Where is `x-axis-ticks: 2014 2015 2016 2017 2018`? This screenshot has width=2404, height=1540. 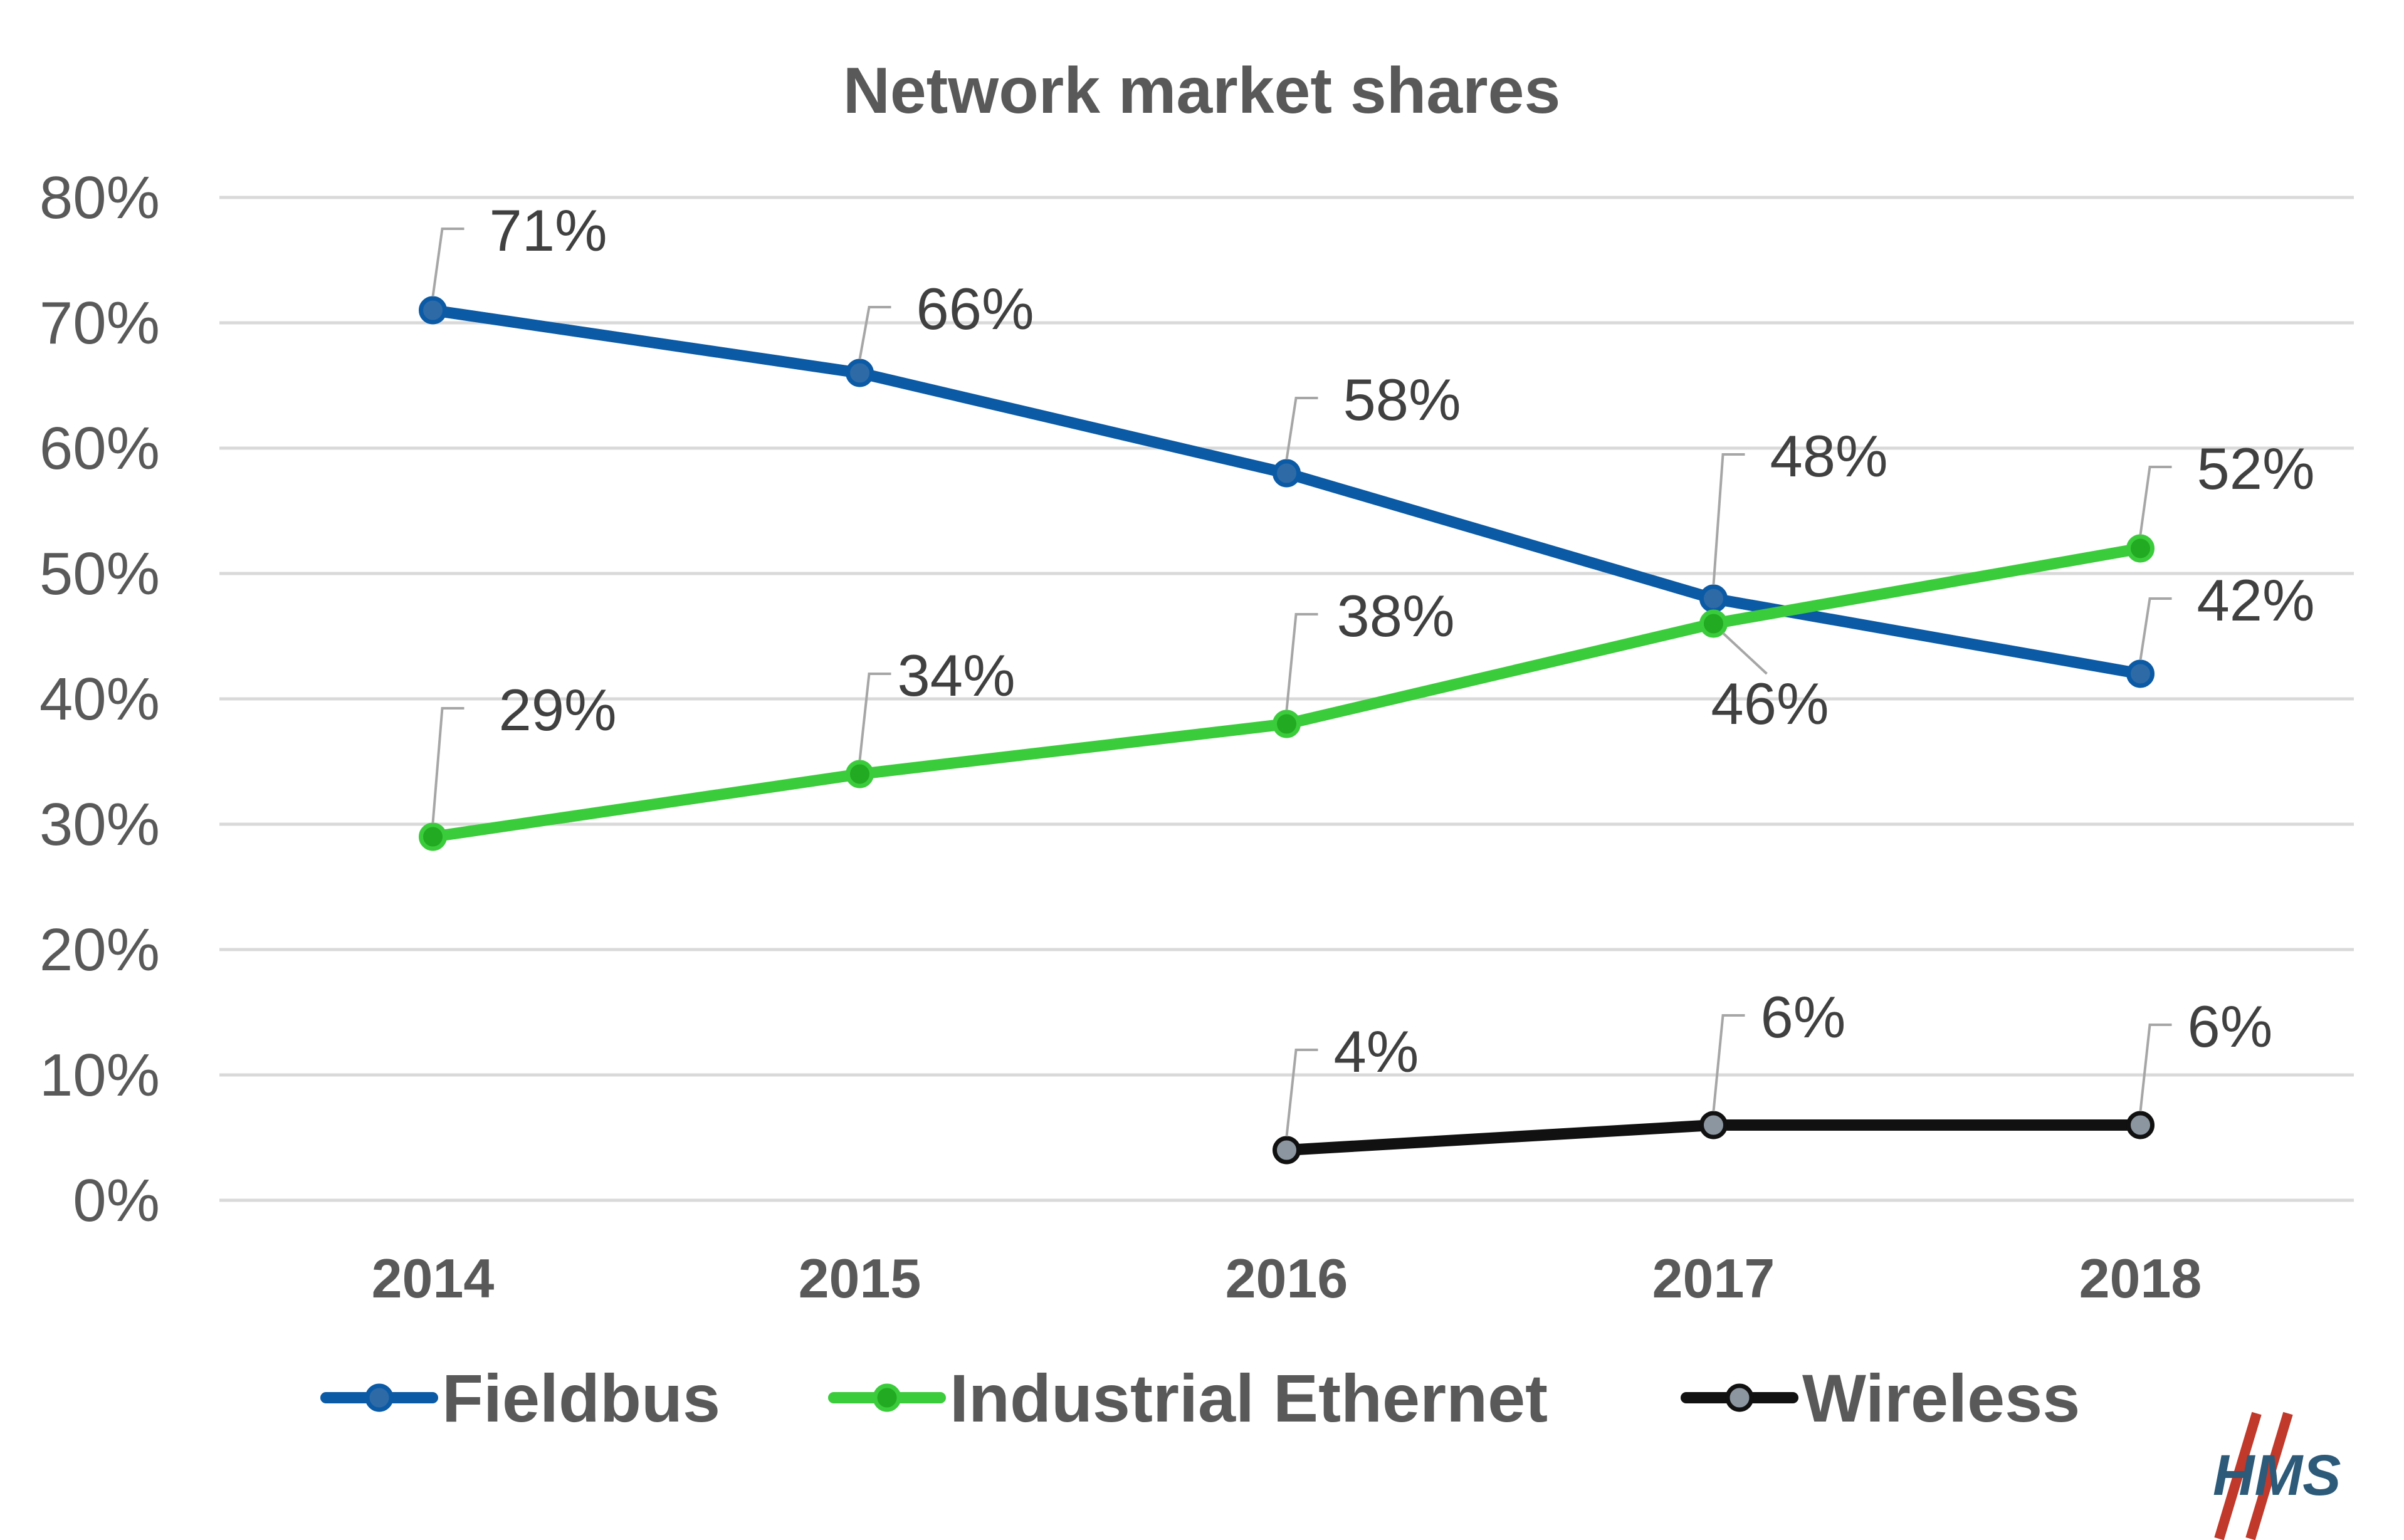 x-axis-ticks: 2014 2015 2016 2017 2018 is located at coordinates (1287, 1278).